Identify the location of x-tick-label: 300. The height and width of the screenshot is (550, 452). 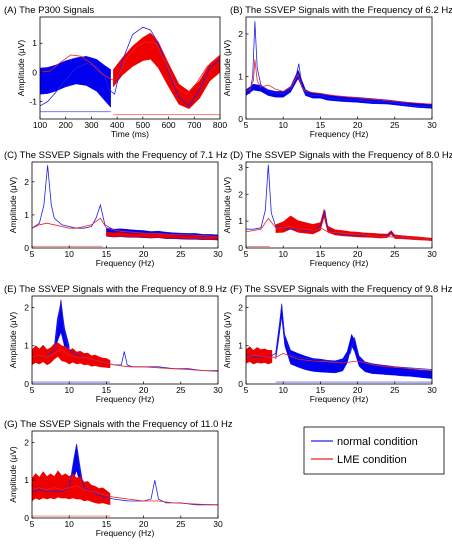
(91, 125).